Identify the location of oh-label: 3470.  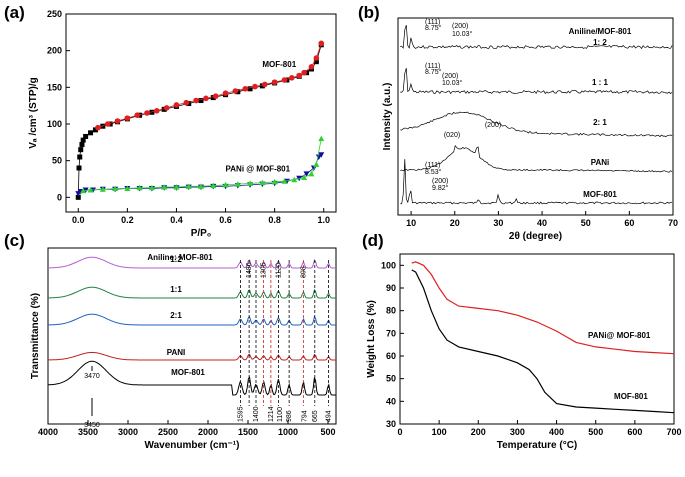
(92, 376).